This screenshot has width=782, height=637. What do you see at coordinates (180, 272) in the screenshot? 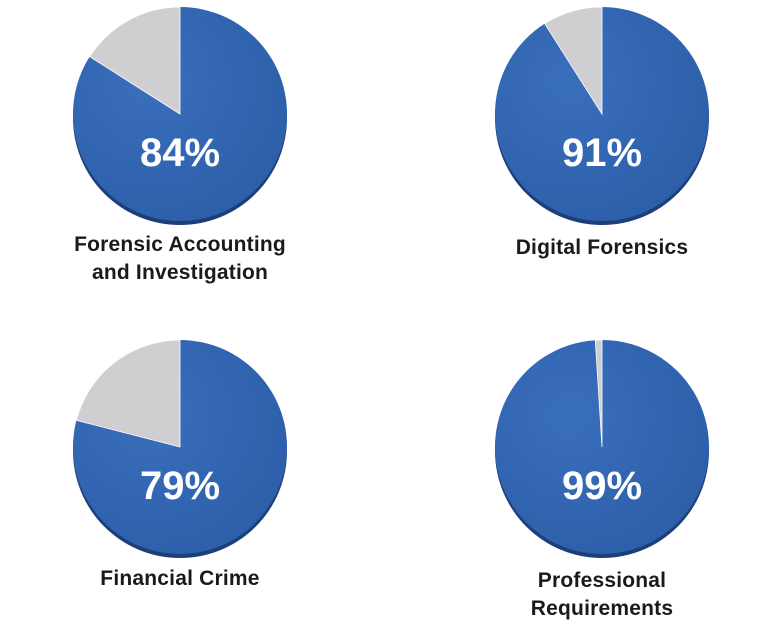
I see `pie-caption-line: and Investigation` at bounding box center [180, 272].